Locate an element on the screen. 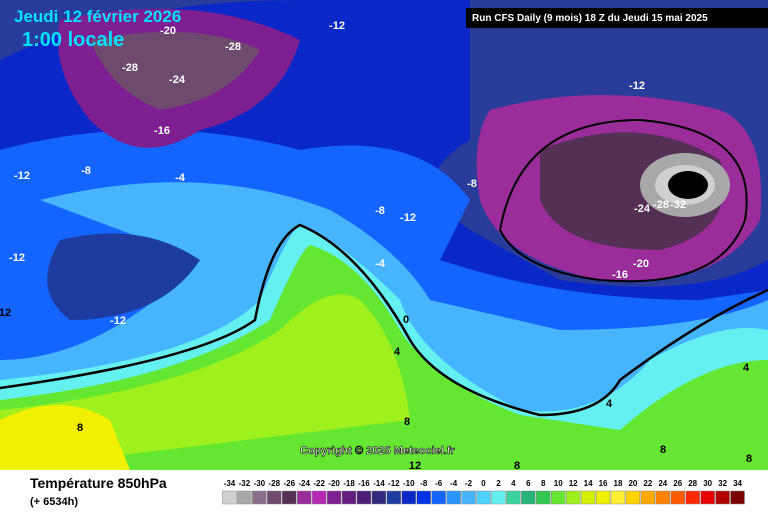 Image resolution: width=768 pixels, height=517 pixels. run-box is located at coordinates (617, 18).